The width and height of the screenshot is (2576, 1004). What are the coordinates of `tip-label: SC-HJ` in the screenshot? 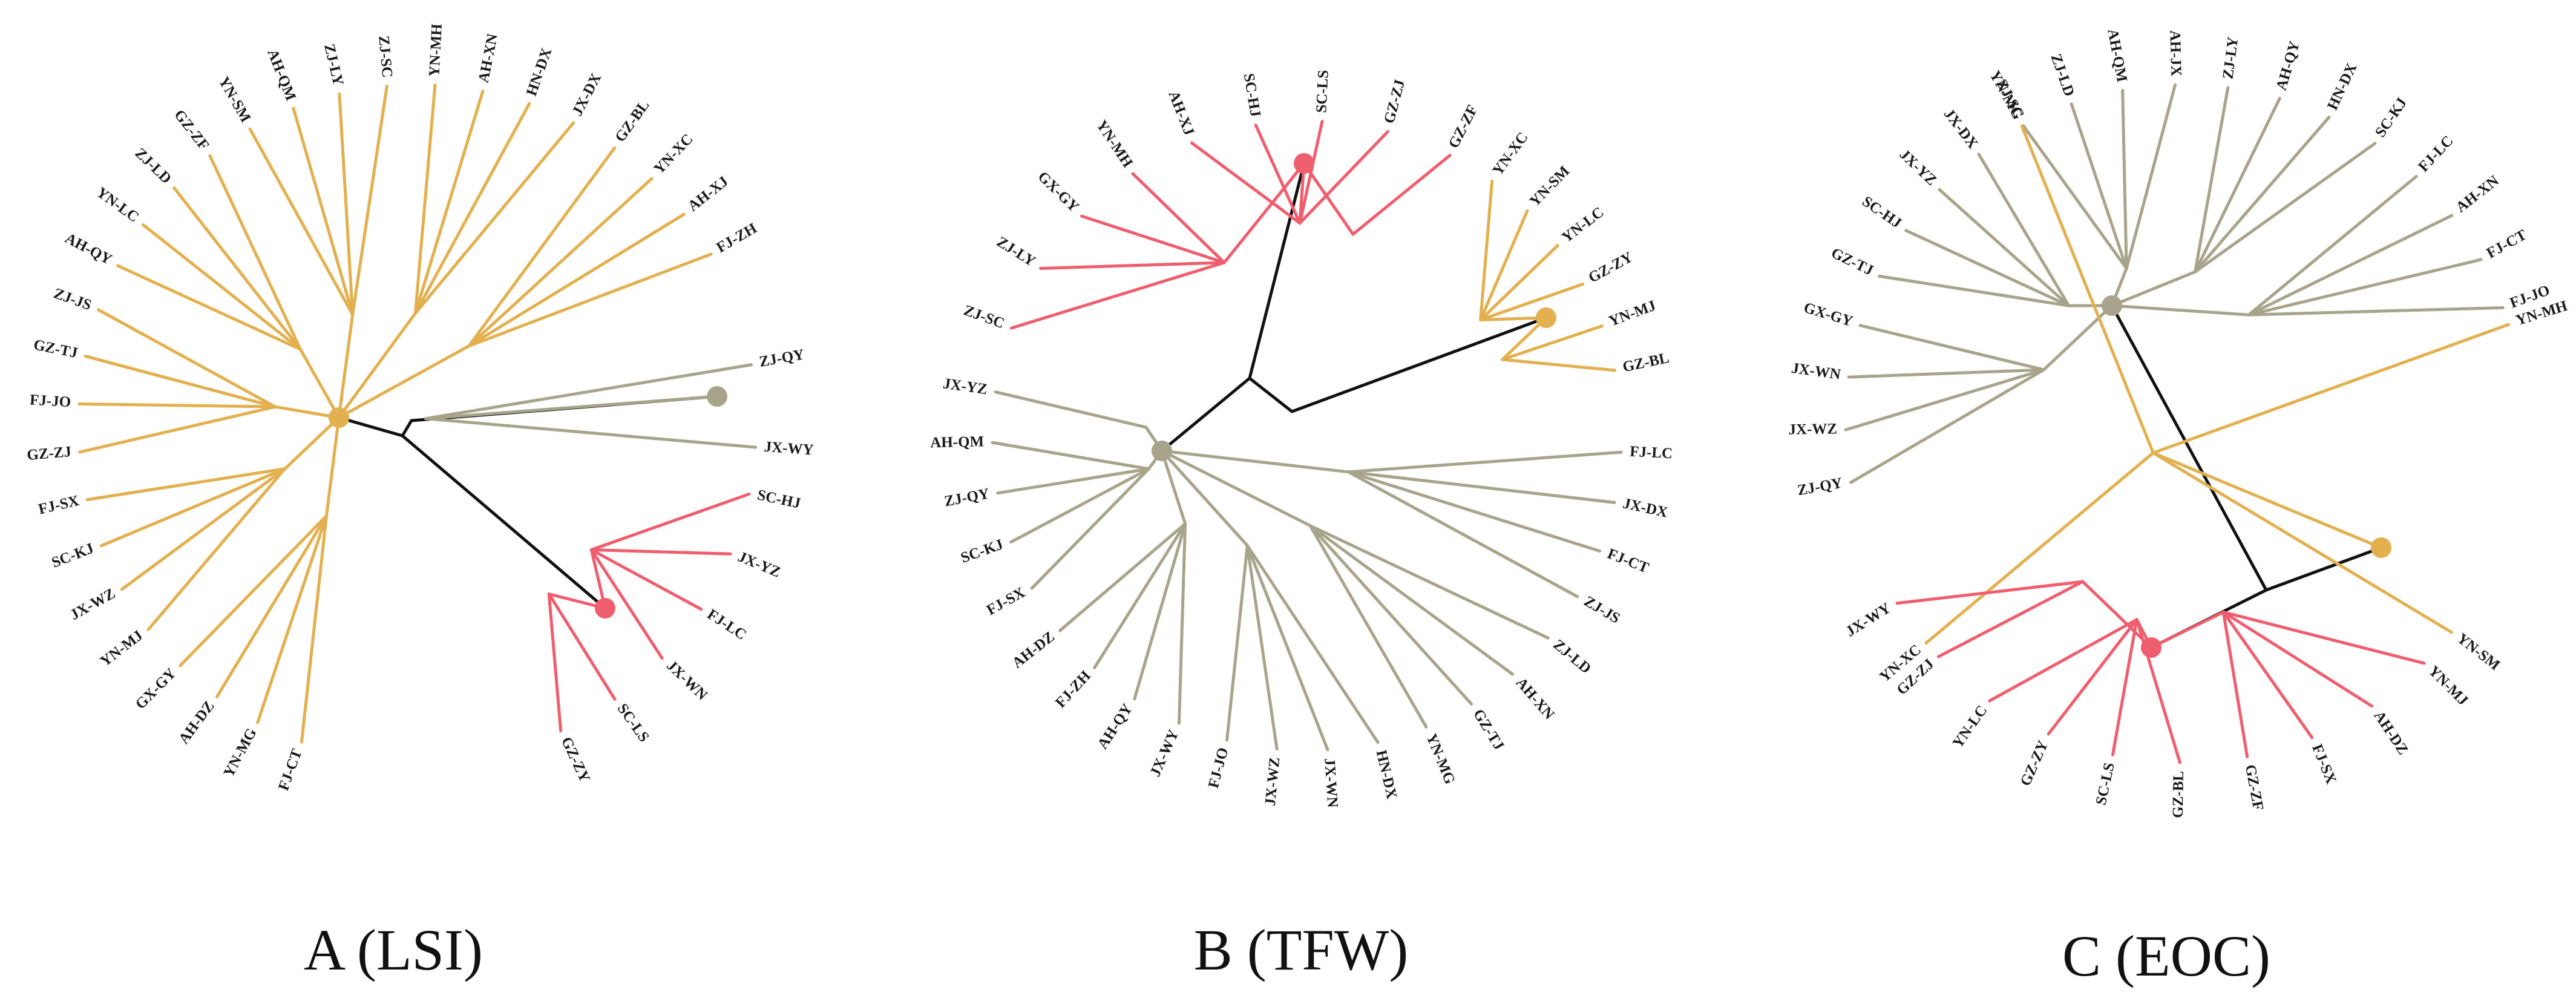 It's located at (1251, 95).